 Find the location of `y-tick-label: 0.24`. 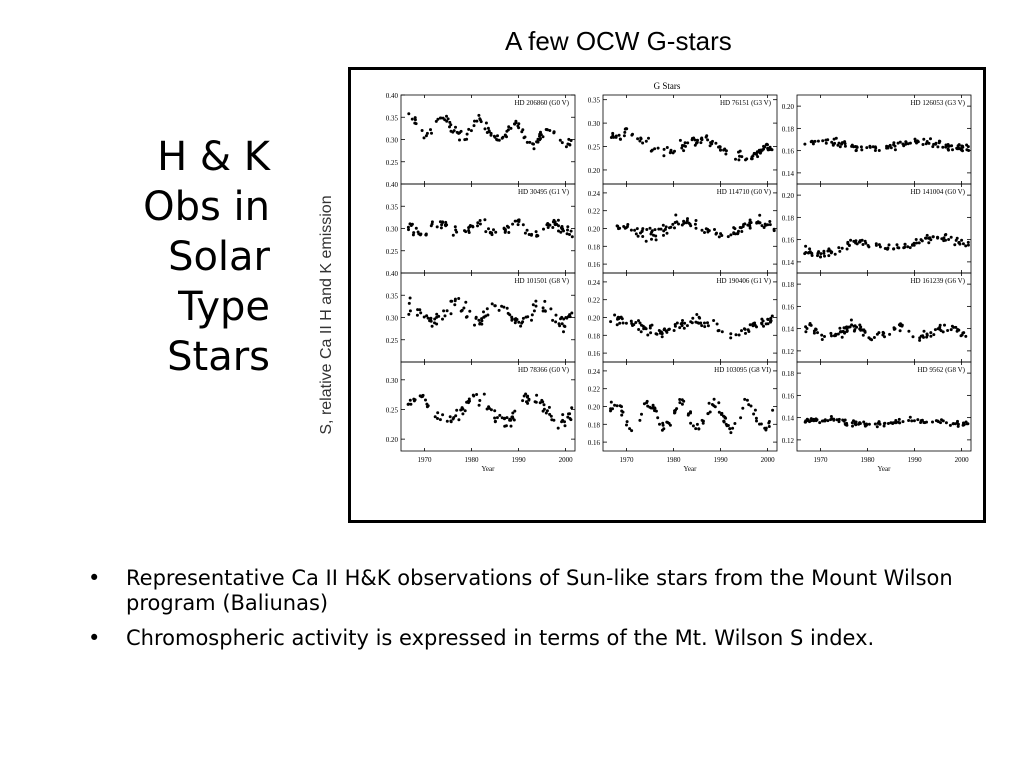

y-tick-label: 0.24 is located at coordinates (594, 283).